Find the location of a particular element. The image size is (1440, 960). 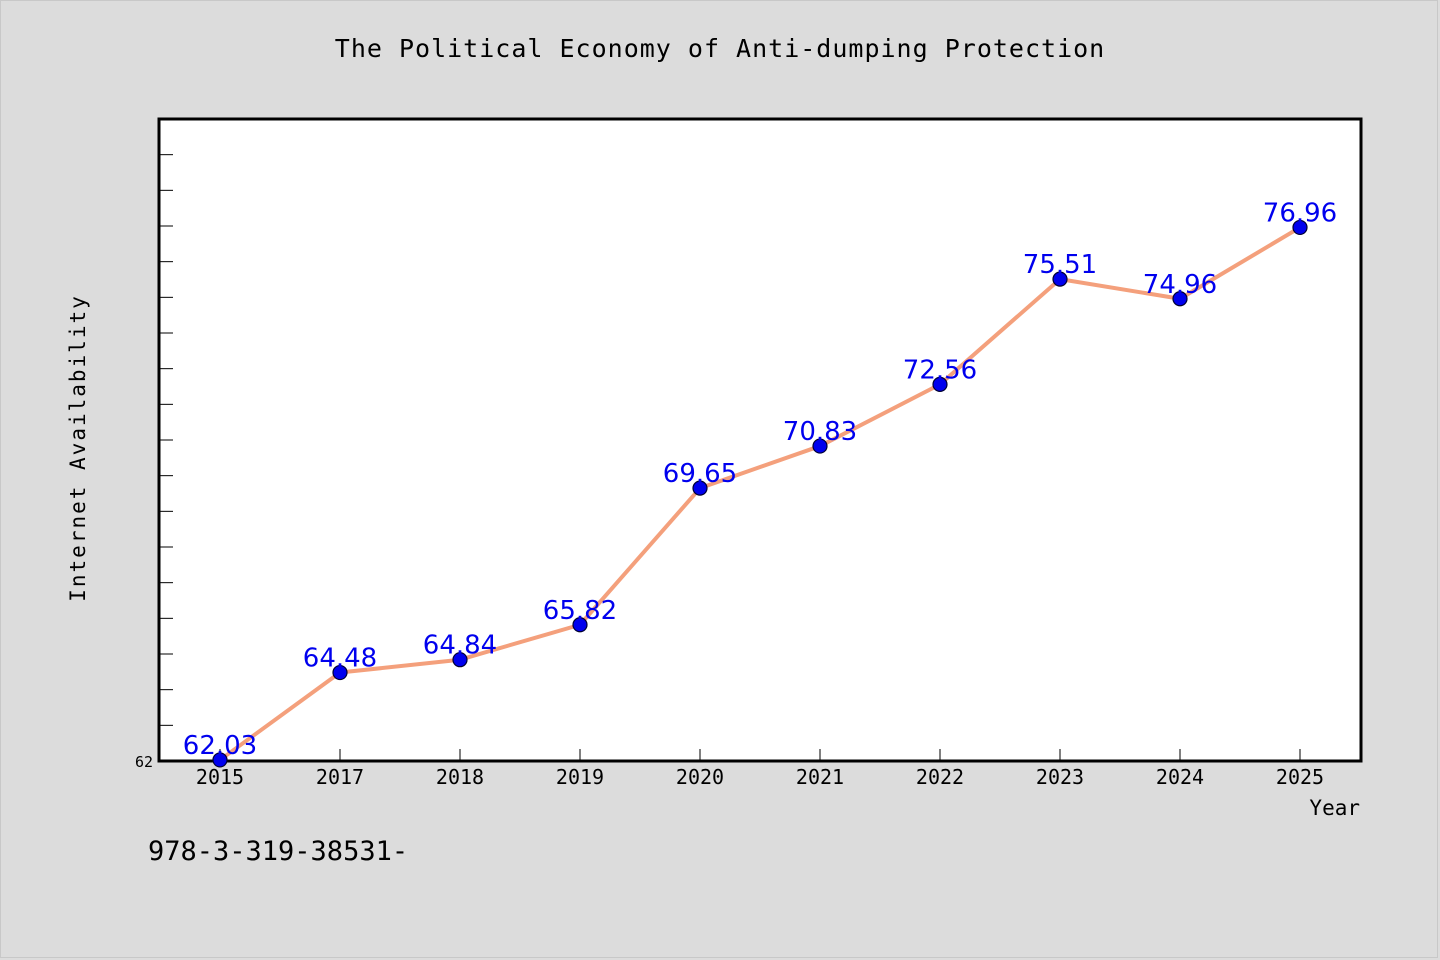

data-label: 69.65 is located at coordinates (700, 474).